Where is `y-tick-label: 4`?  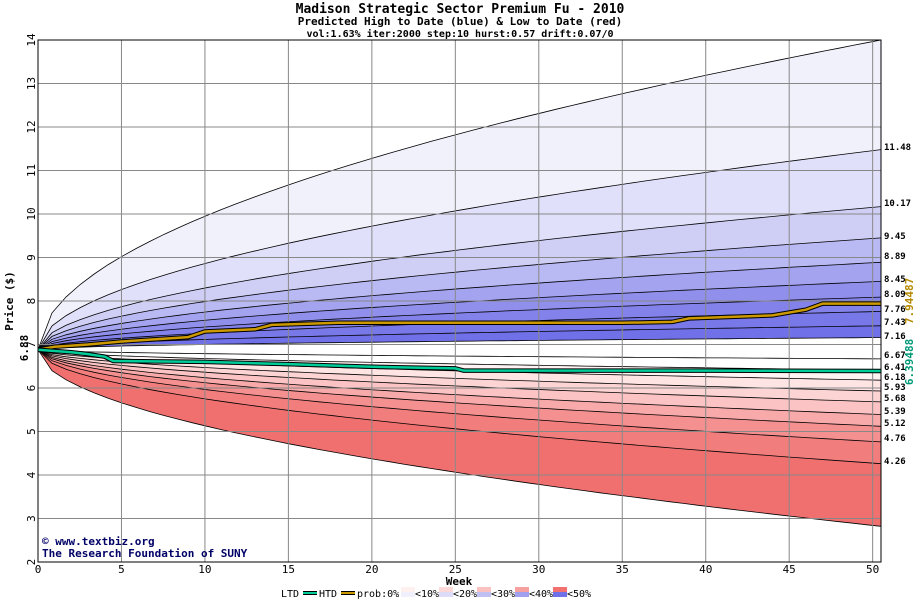 y-tick-label: 4 is located at coordinates (31, 474).